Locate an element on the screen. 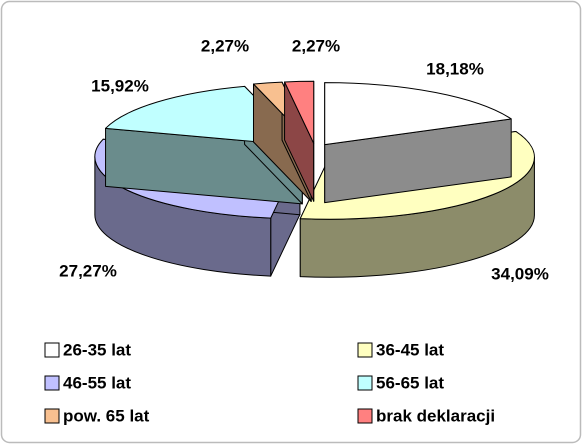 Image resolution: width=582 pixels, height=444 pixels. data-label: 15,92% is located at coordinates (120, 85).